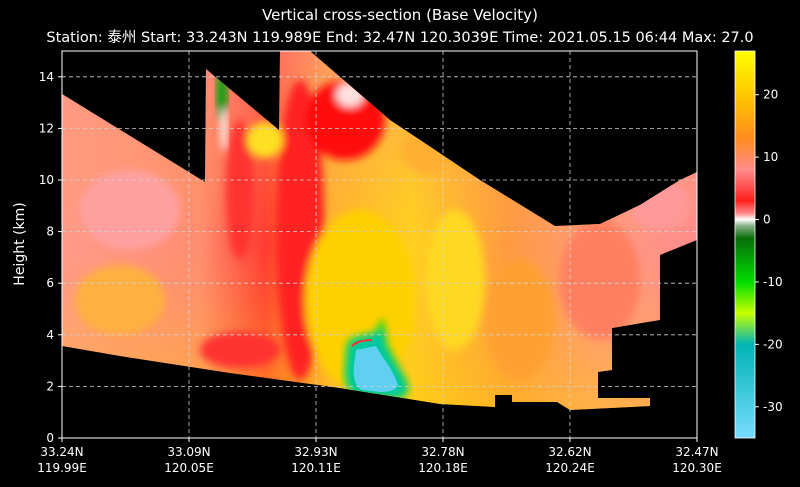  I want to click on colorbar-scale, so click(745, 244).